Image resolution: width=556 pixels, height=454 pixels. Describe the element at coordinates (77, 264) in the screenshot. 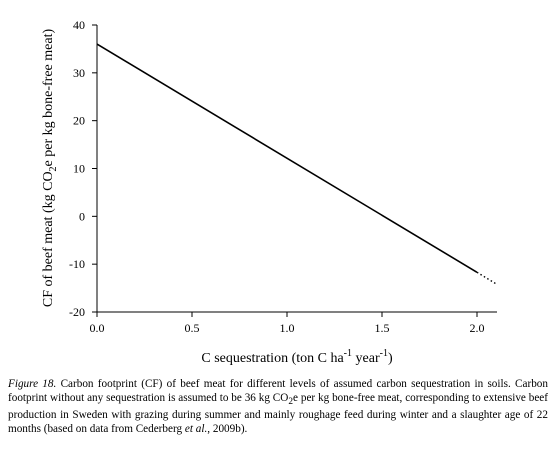

I see `y-tick-label: -10` at that location.